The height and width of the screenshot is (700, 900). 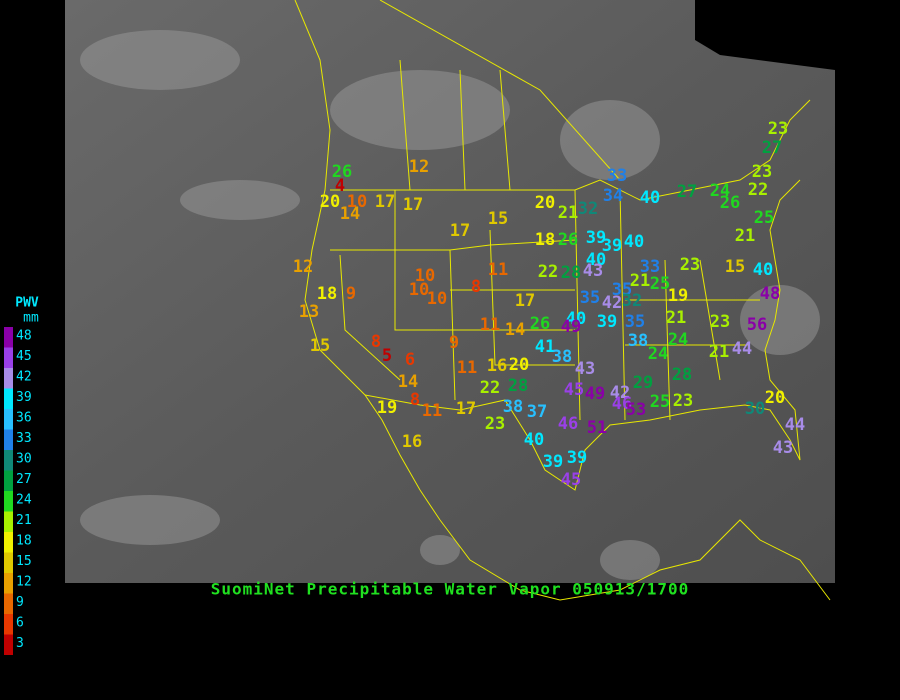 I want to click on station-value: 34, so click(x=613, y=196).